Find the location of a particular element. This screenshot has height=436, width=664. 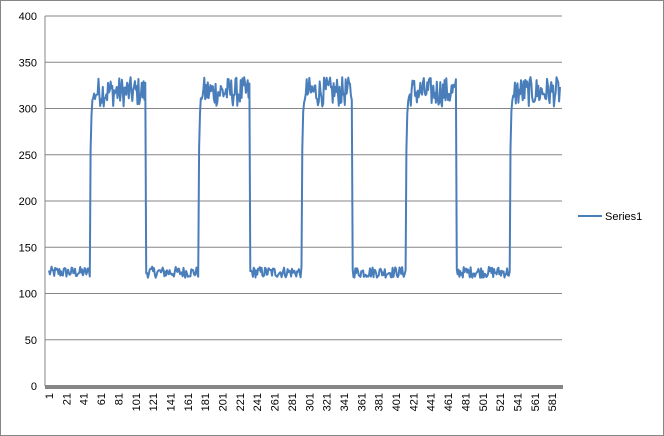

legend: Series1 is located at coordinates (610, 217).